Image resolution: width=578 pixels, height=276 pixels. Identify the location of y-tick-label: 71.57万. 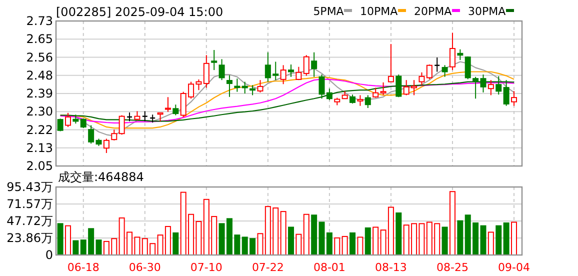
(29, 204).